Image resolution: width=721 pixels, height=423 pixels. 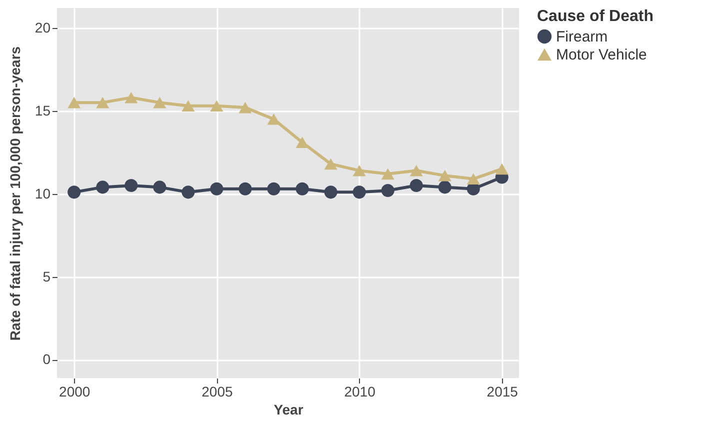 What do you see at coordinates (289, 410) in the screenshot?
I see `x-axis-title: Year` at bounding box center [289, 410].